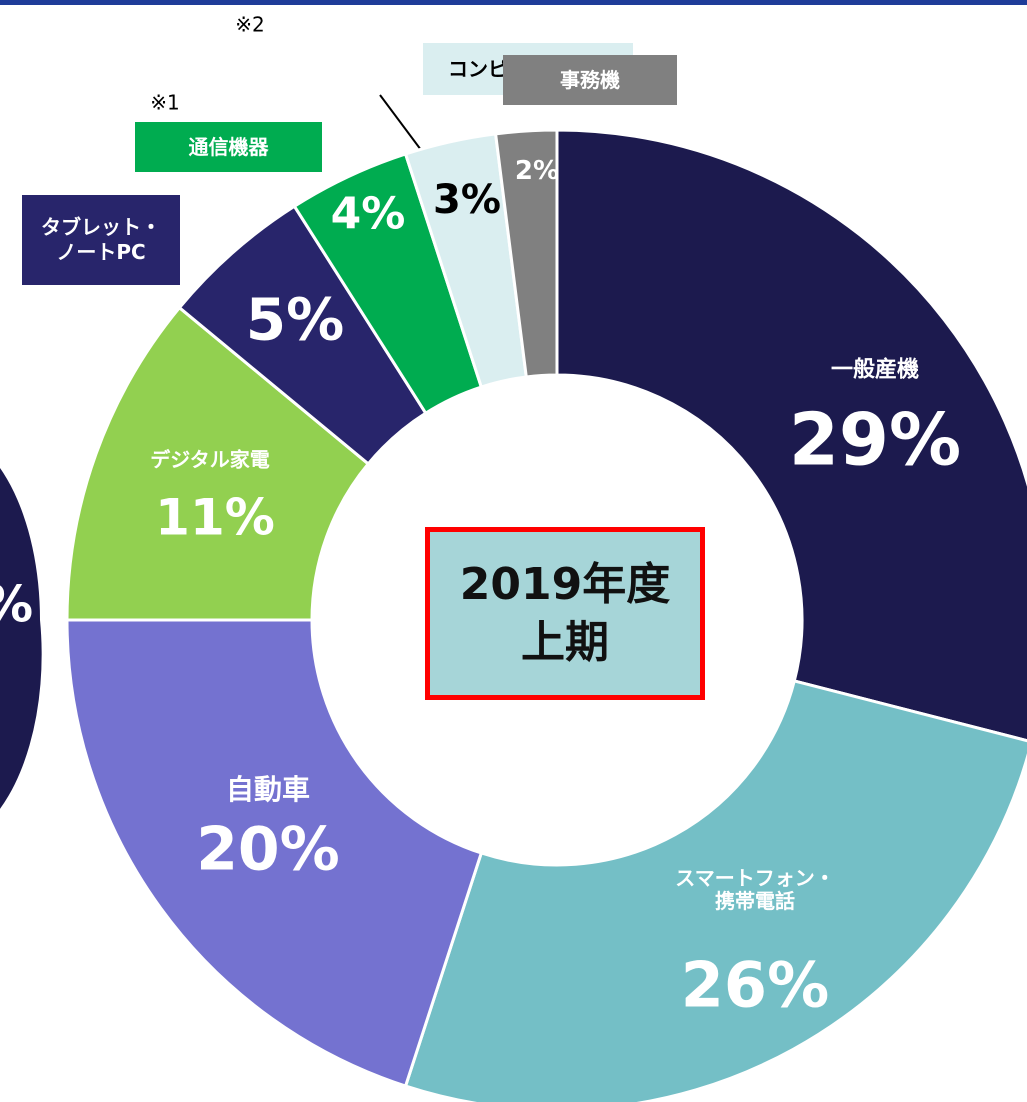 This screenshot has width=1027, height=1102. What do you see at coordinates (295, 319) in the screenshot?
I see `value-label: 5%` at bounding box center [295, 319].